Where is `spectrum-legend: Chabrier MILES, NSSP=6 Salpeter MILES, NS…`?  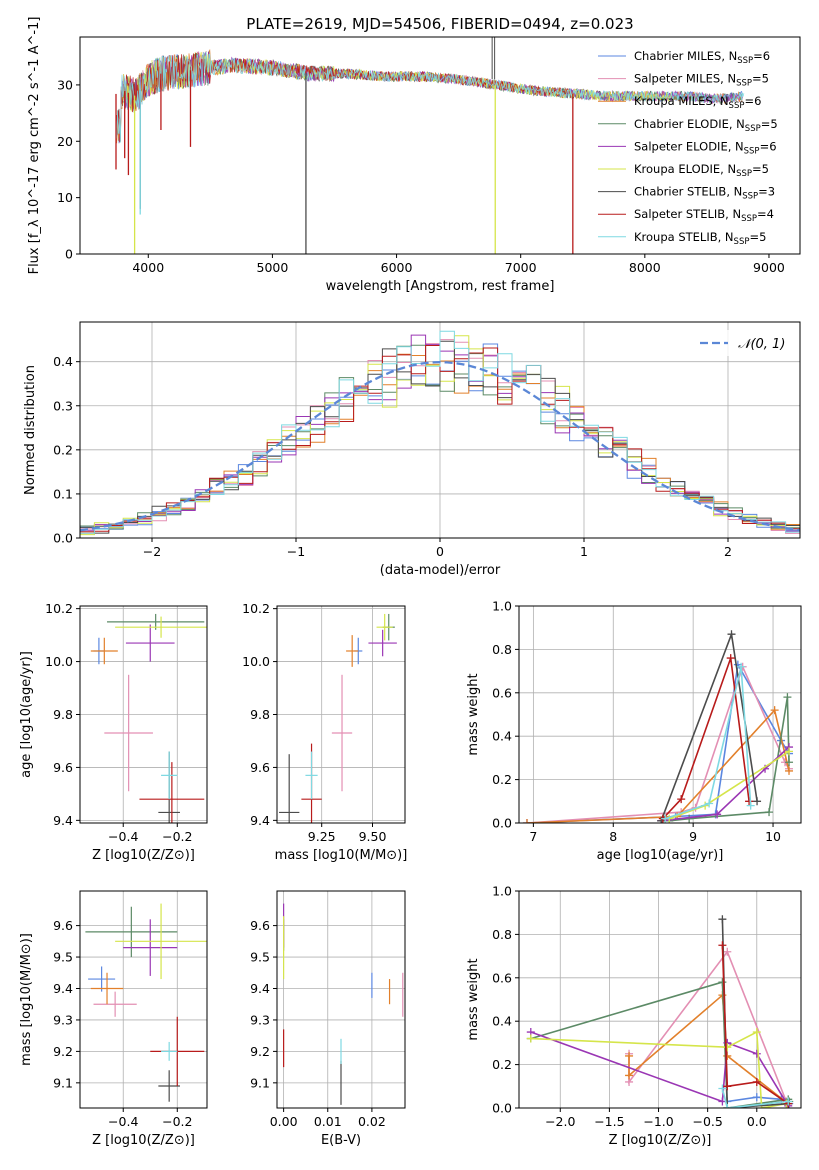 spectrum-legend: Chabrier MILES, NSSP=6 Salpeter MILES, NS… is located at coordinates (688, 148).